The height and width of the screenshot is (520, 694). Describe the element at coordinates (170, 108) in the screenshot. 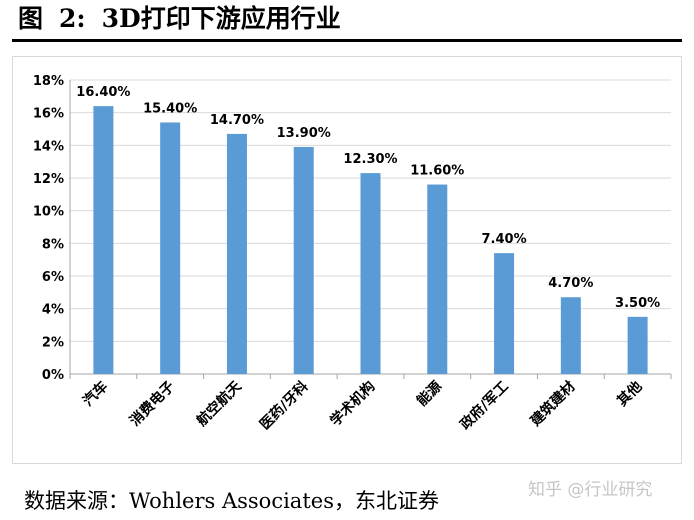

I see `data-label: 15.40%` at that location.